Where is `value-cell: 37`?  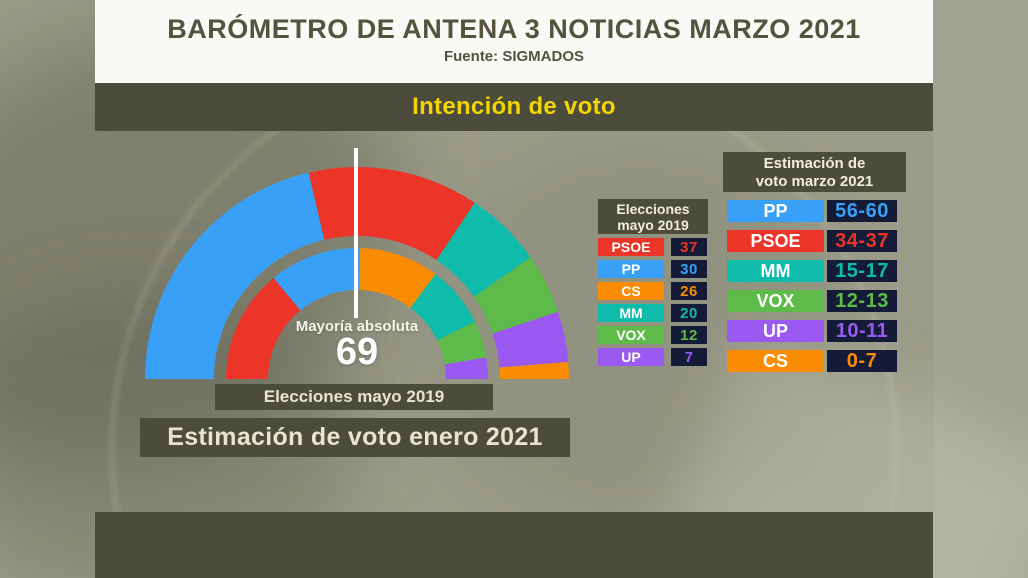 value-cell: 37 is located at coordinates (689, 247).